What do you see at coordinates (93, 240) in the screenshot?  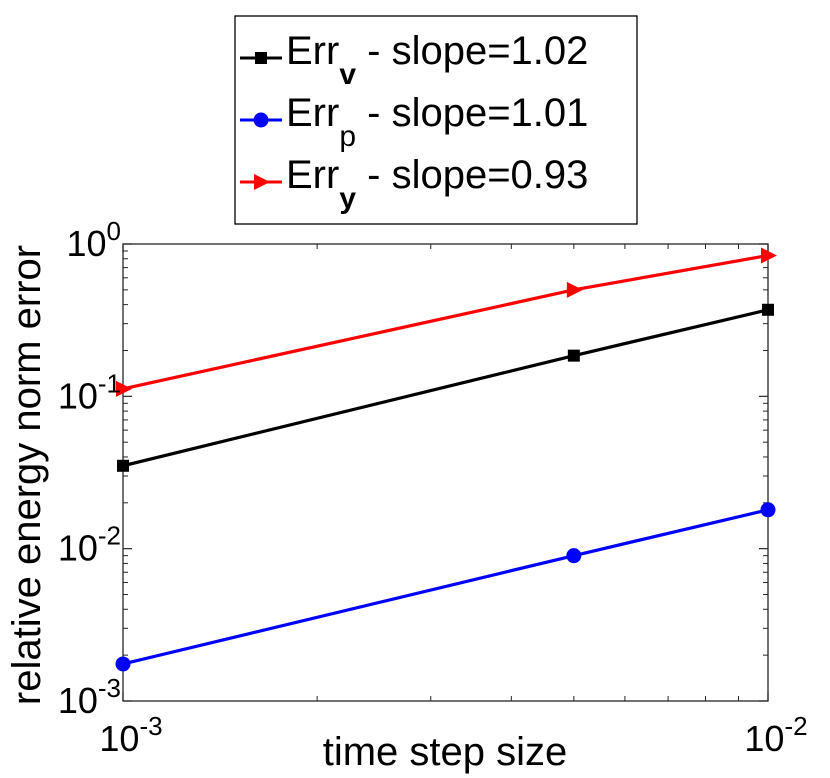 I see `y-tick-label: 10⁰` at bounding box center [93, 240].